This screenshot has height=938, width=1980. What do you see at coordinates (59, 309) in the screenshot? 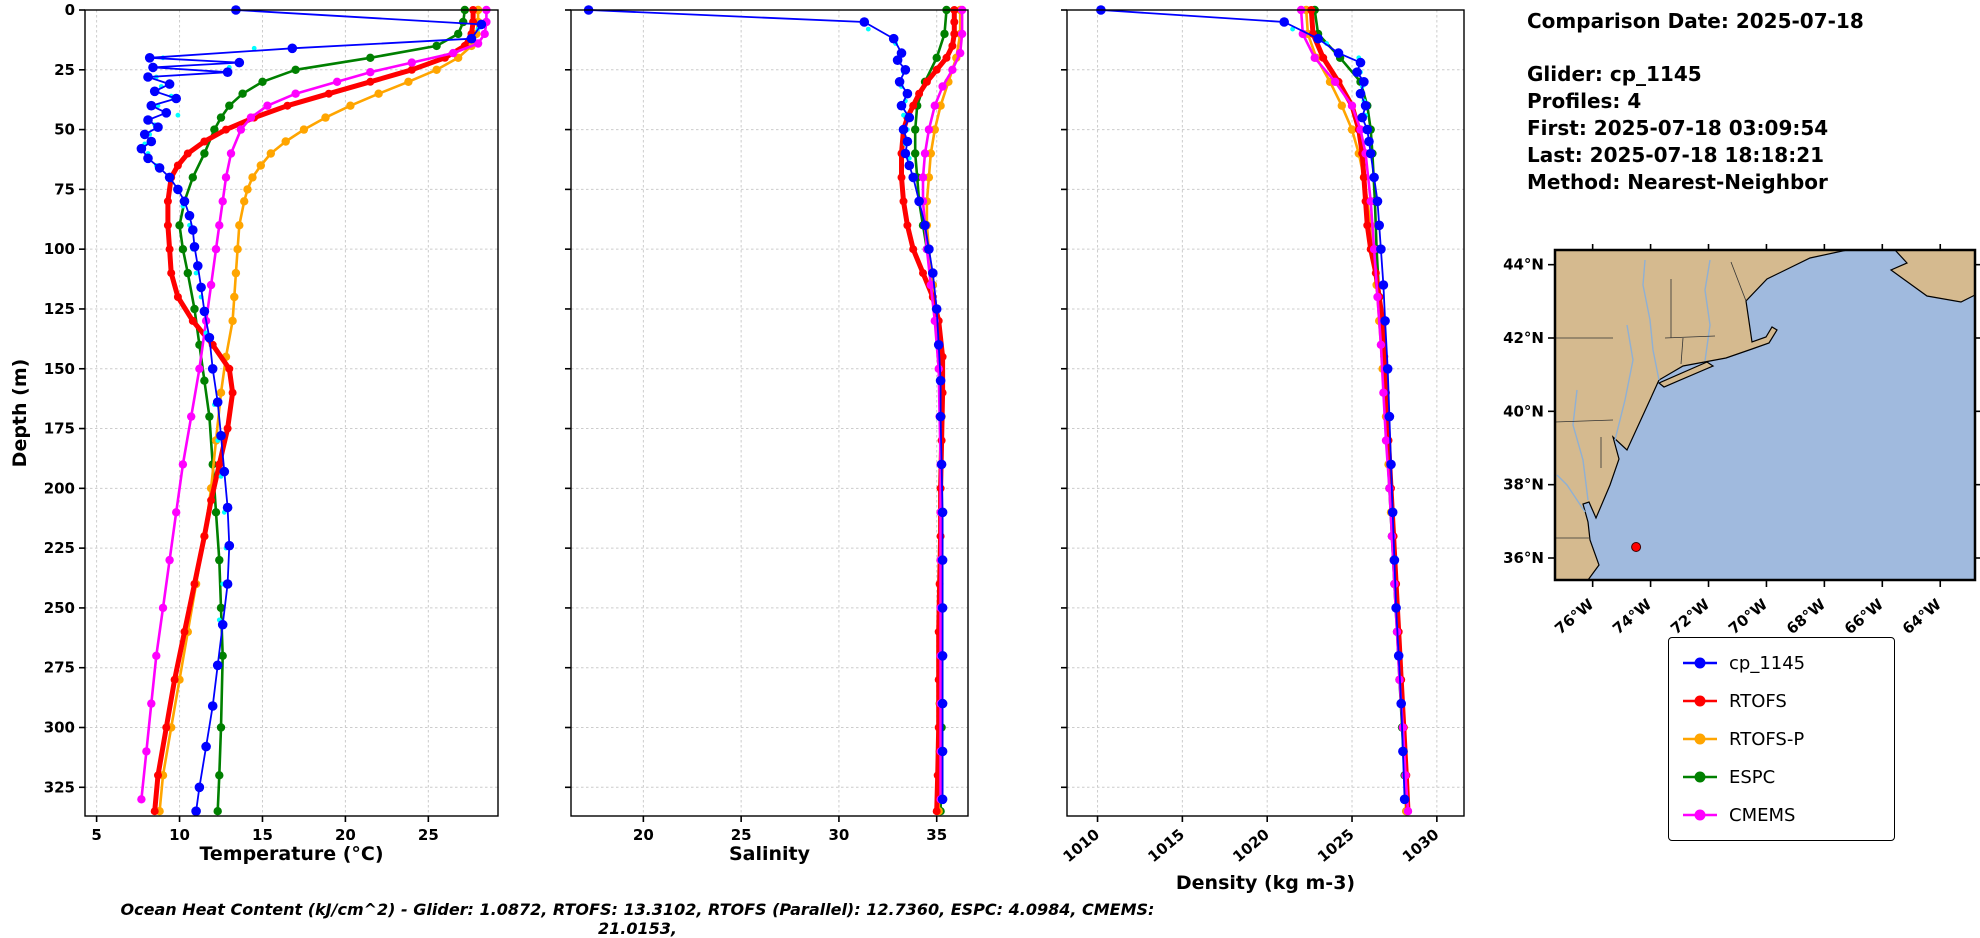
I see `svg-text: 125` at bounding box center [59, 309].